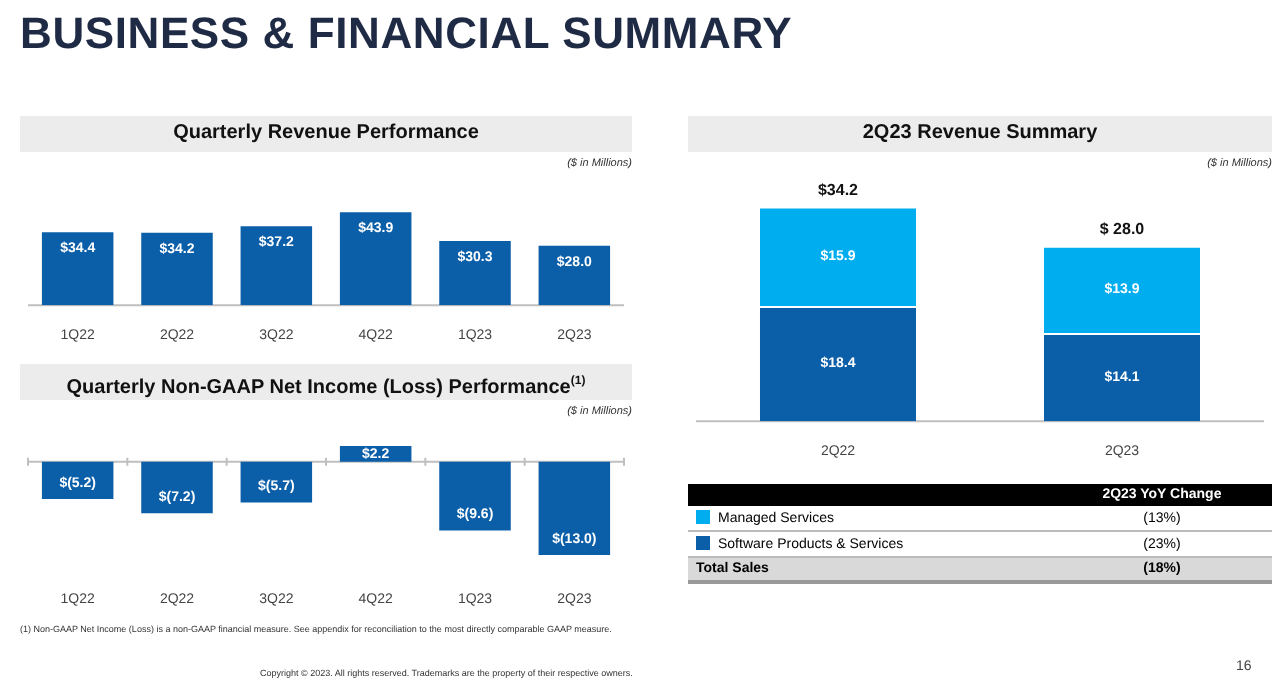 This screenshot has width=1280, height=694. Describe the element at coordinates (326, 382) in the screenshot. I see `chart-title: Quarterly Non-GAAP Net Income (Loss) Performance$^{(1)}$` at that location.